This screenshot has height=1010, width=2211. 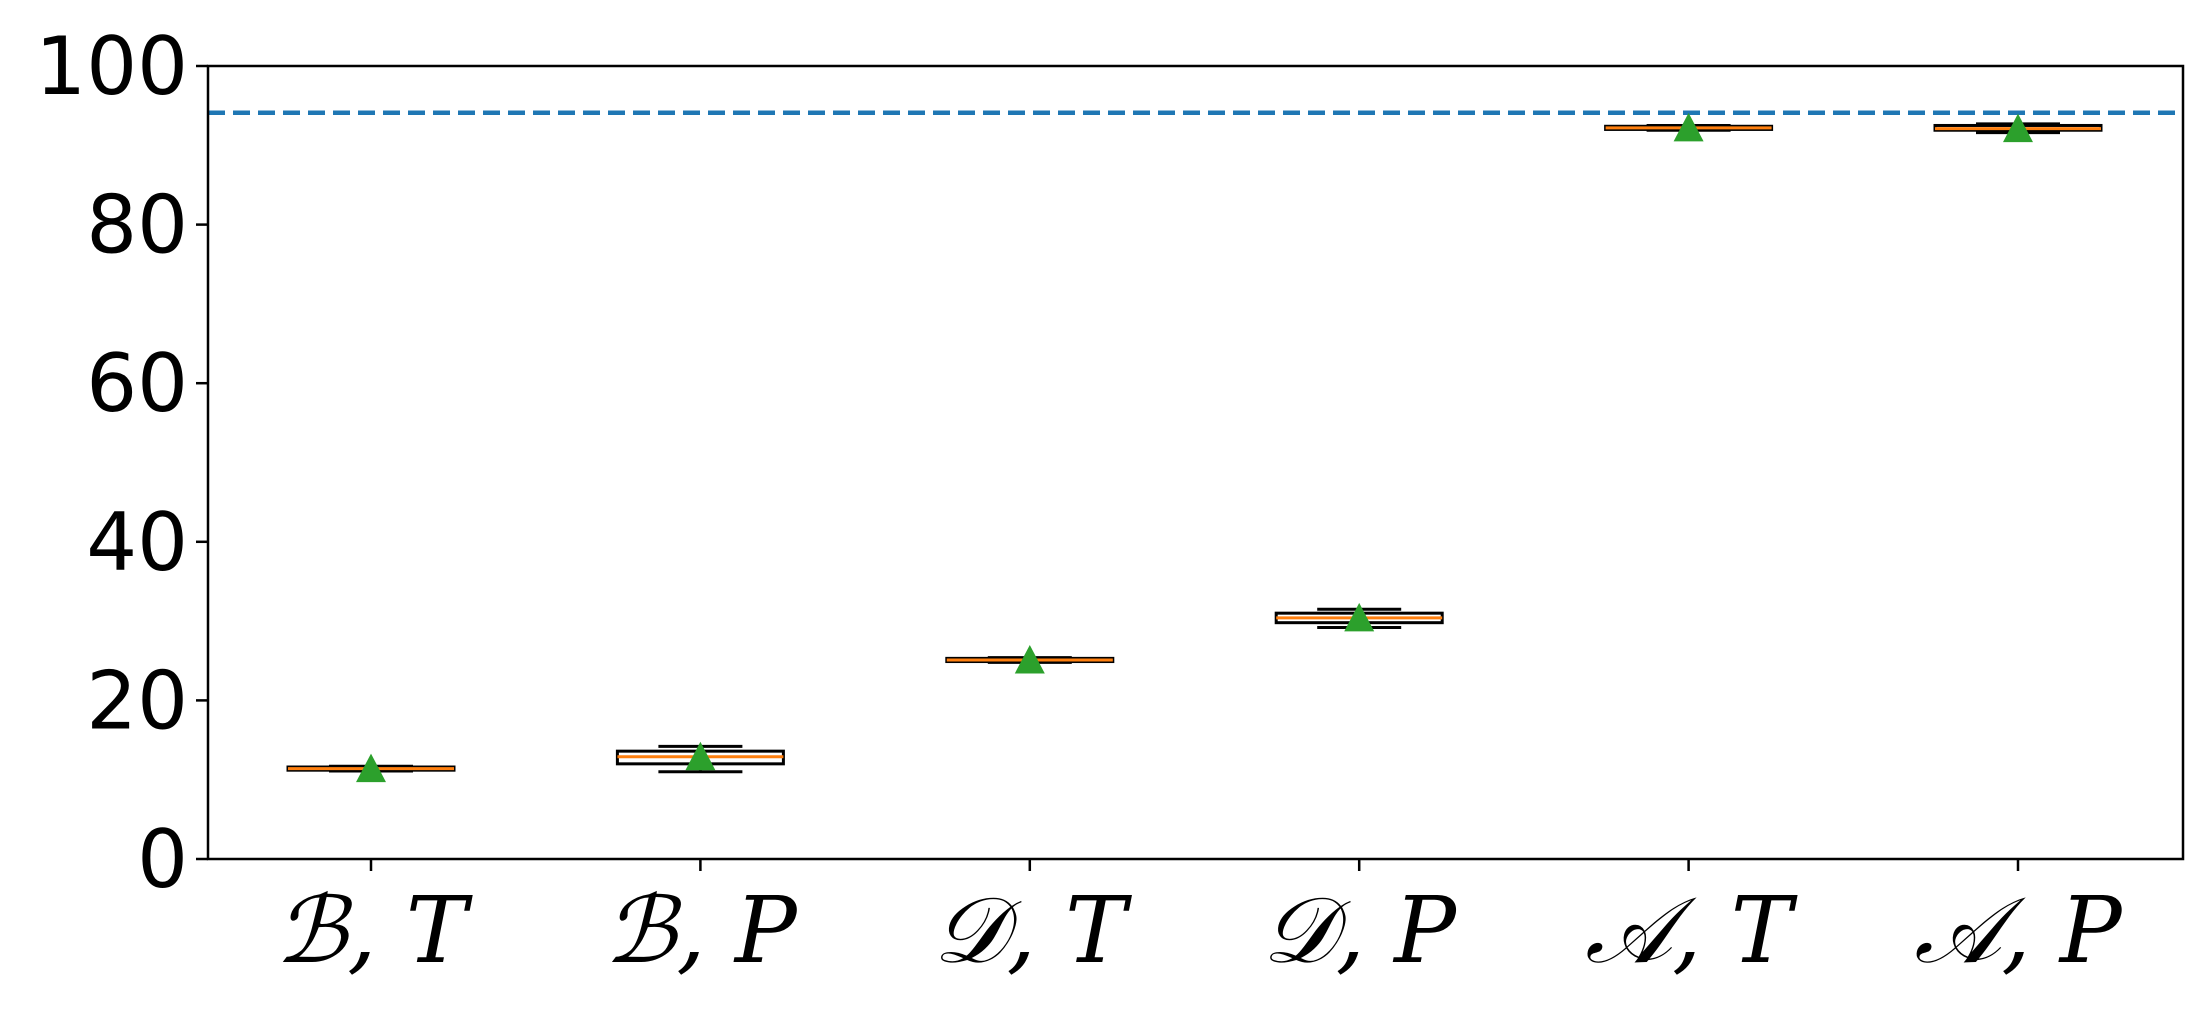 What do you see at coordinates (137, 542) in the screenshot?
I see `y-tick-label: 40` at bounding box center [137, 542].